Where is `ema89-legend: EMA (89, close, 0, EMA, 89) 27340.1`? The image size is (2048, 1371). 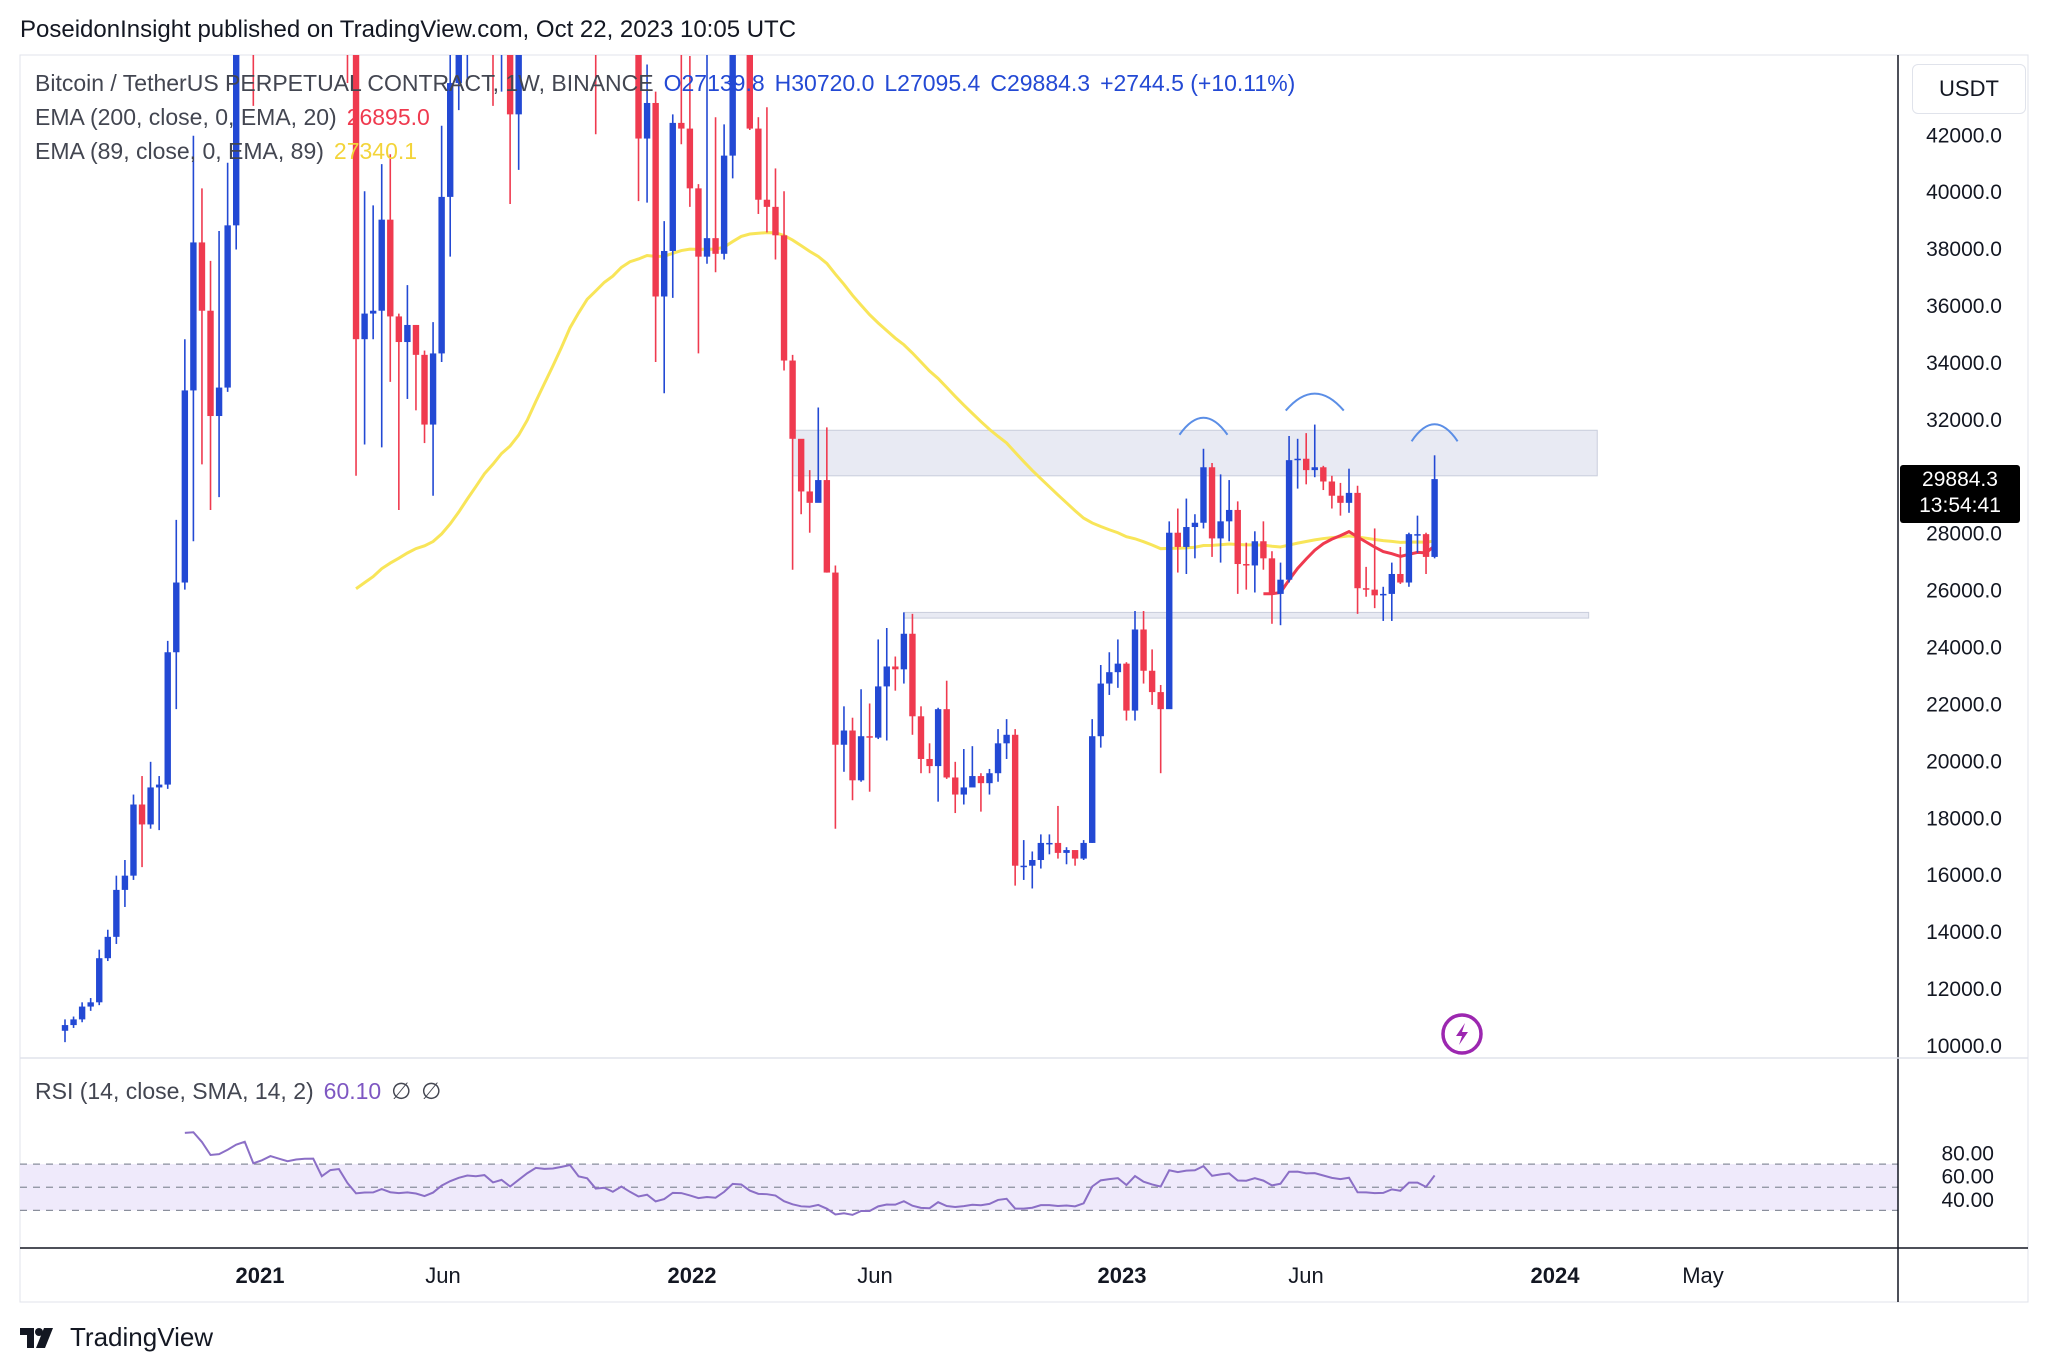 ema89-legend: EMA (89, close, 0, EMA, 89) 27340.1 is located at coordinates (226, 151).